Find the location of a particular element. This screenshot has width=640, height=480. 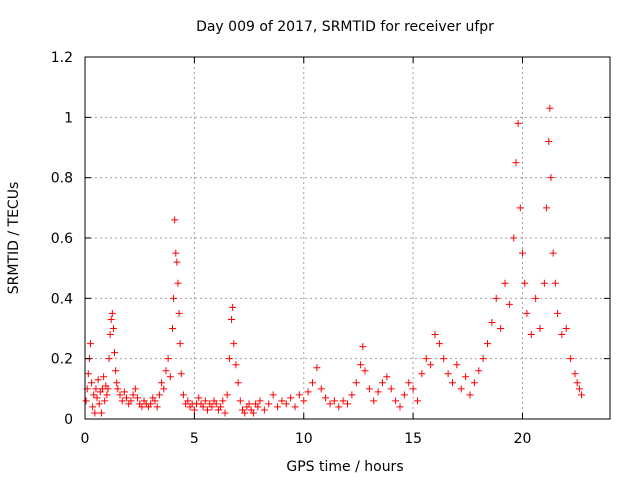

x-tick-label: 15 is located at coordinates (413, 439).